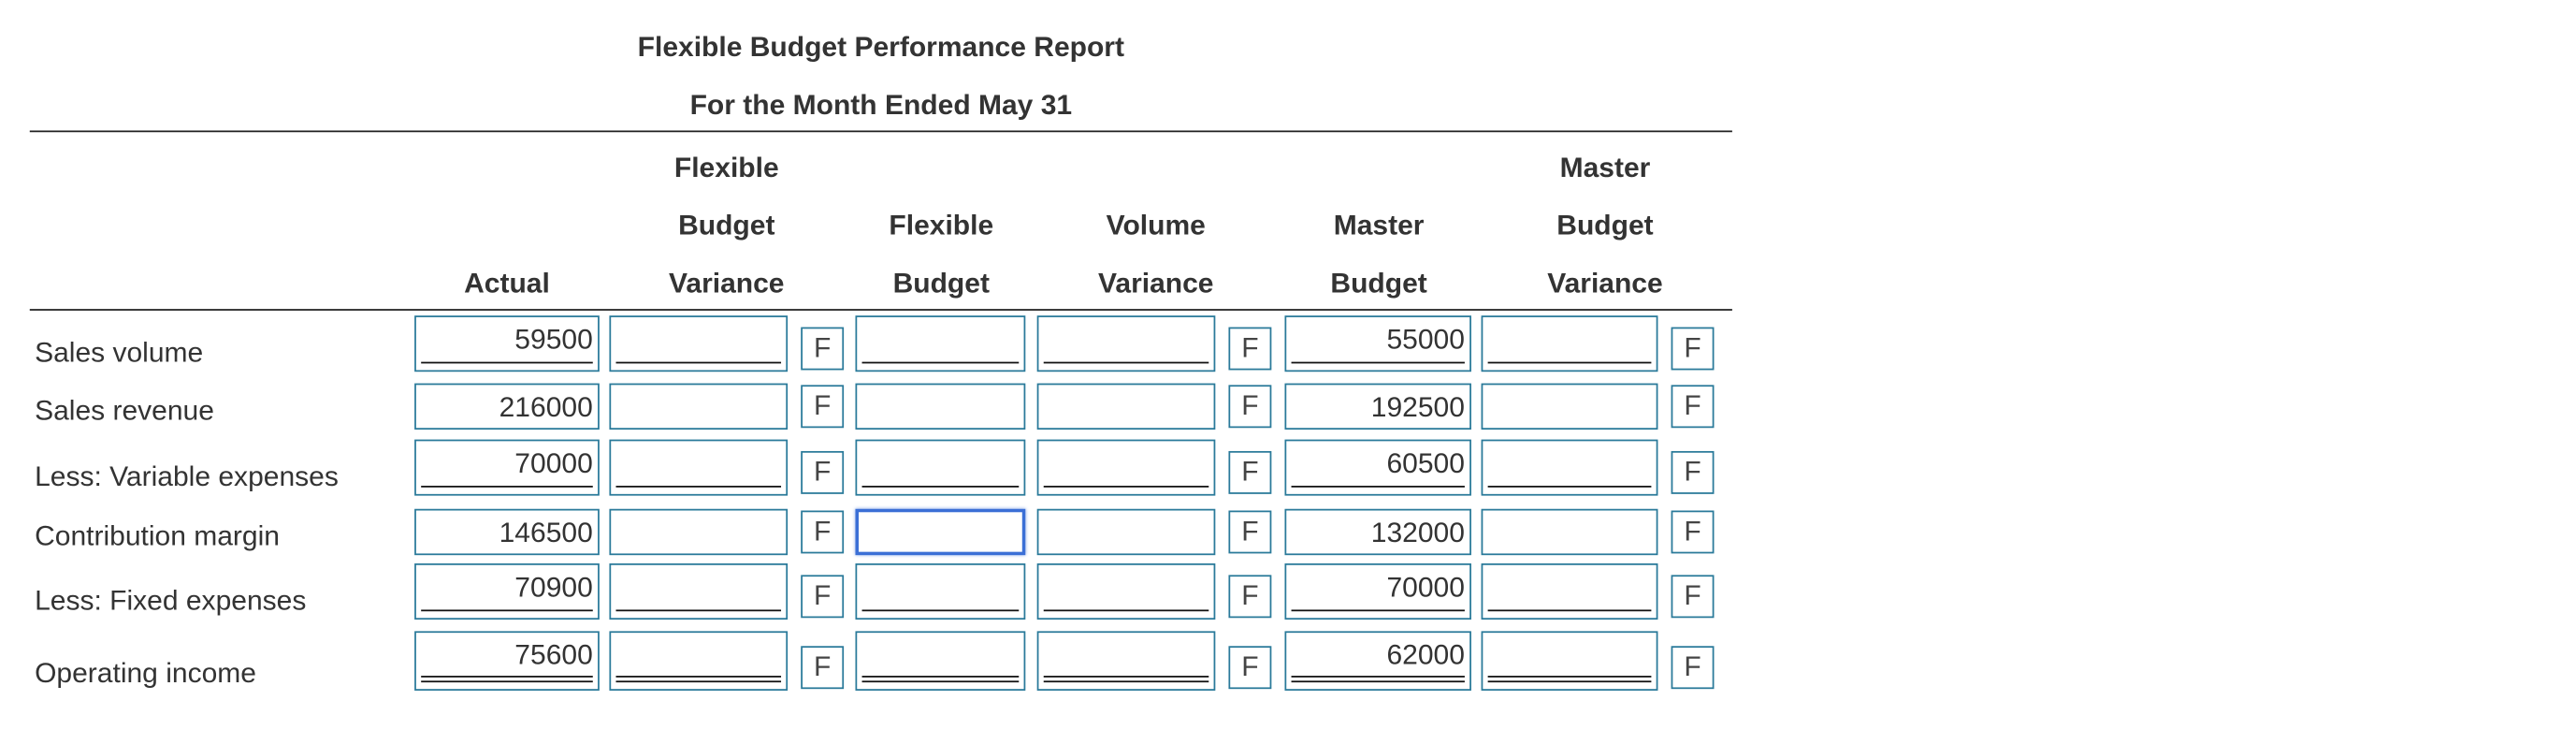 This screenshot has width=2576, height=730. What do you see at coordinates (880, 310) in the screenshot?
I see `header-bottom-rule` at bounding box center [880, 310].